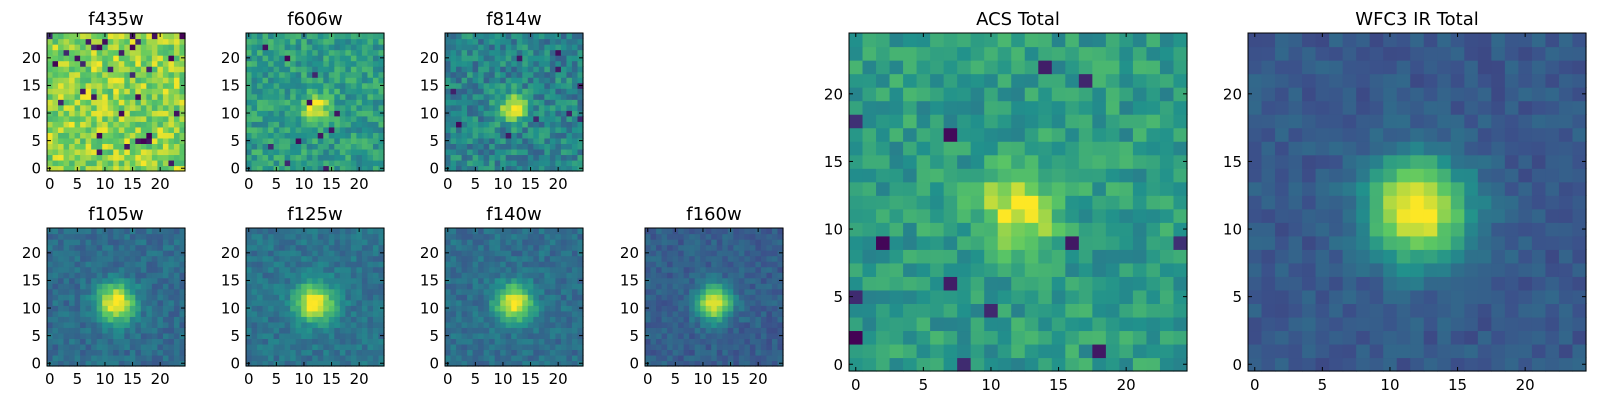 Image resolution: width=1600 pixels, height=400 pixels. What do you see at coordinates (429, 58) in the screenshot?
I see `y-tick-label: 20` at bounding box center [429, 58].